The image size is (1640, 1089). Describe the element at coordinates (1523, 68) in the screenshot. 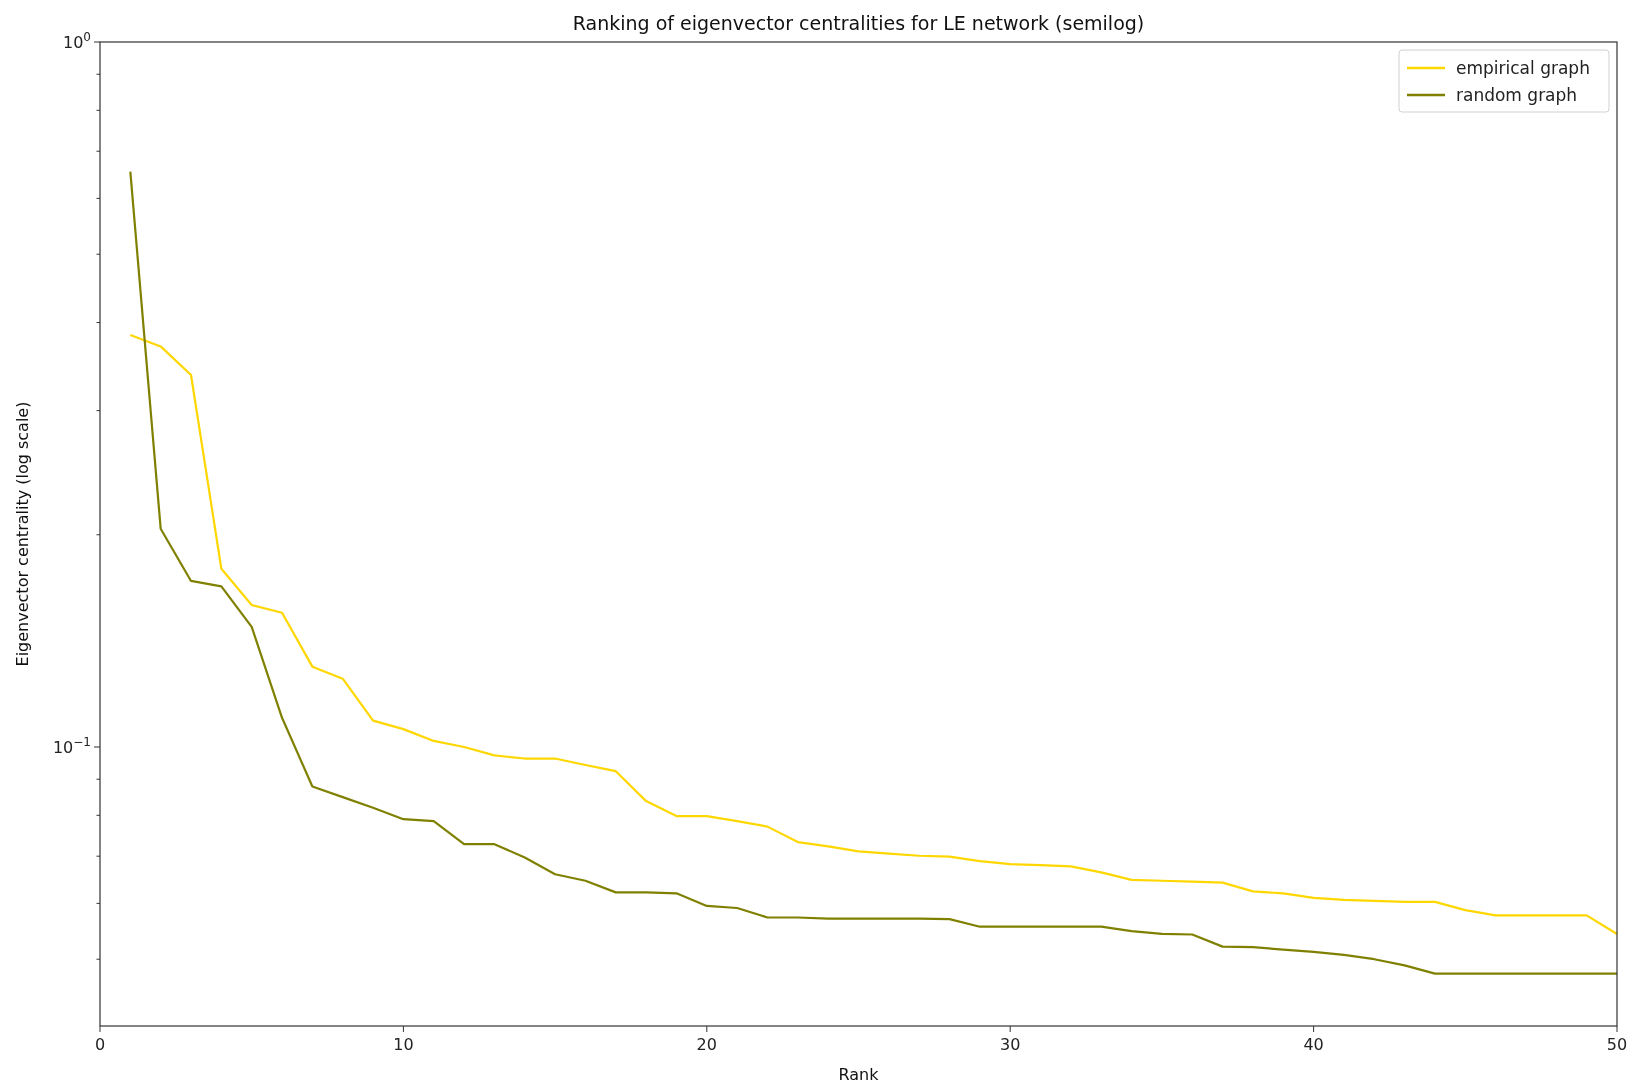

I see `legend-label: empirical graph` at that location.